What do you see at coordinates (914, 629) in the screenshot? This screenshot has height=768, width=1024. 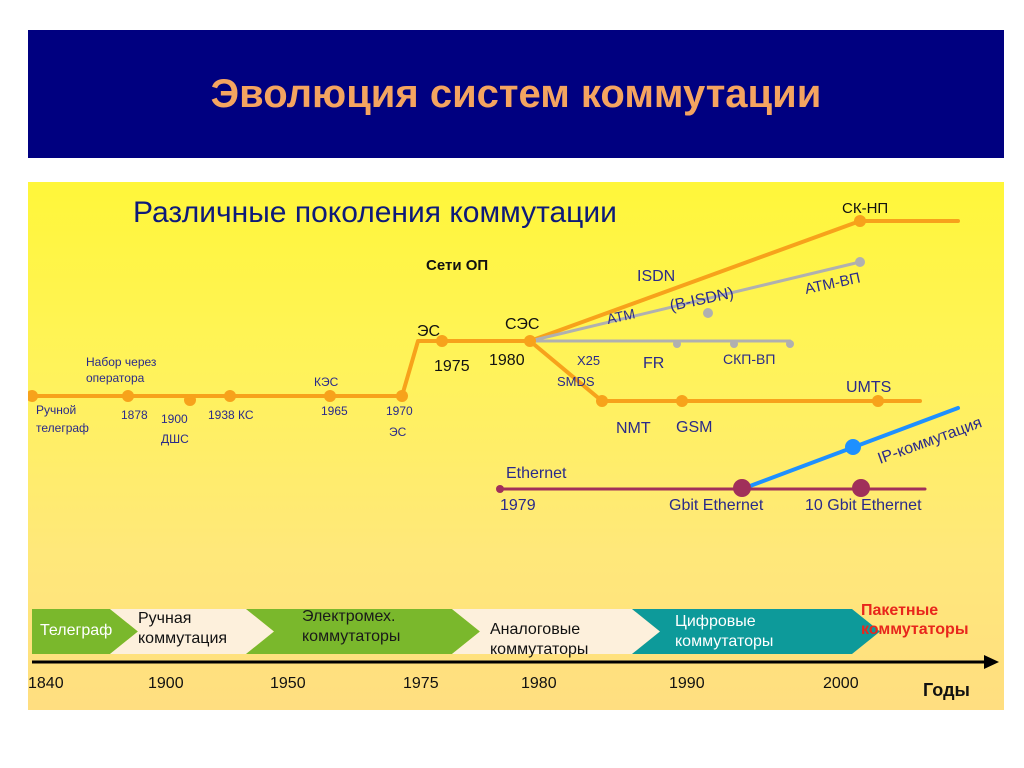 I see `packet-switches-label-line-2: коммутаторы` at bounding box center [914, 629].